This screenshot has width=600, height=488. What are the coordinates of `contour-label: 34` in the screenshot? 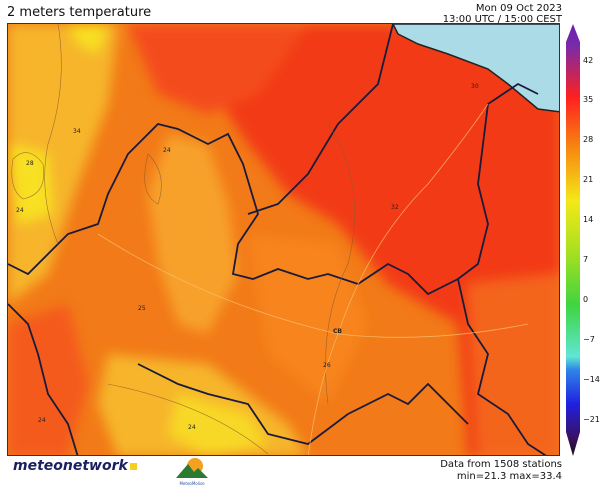 It's located at (77, 131).